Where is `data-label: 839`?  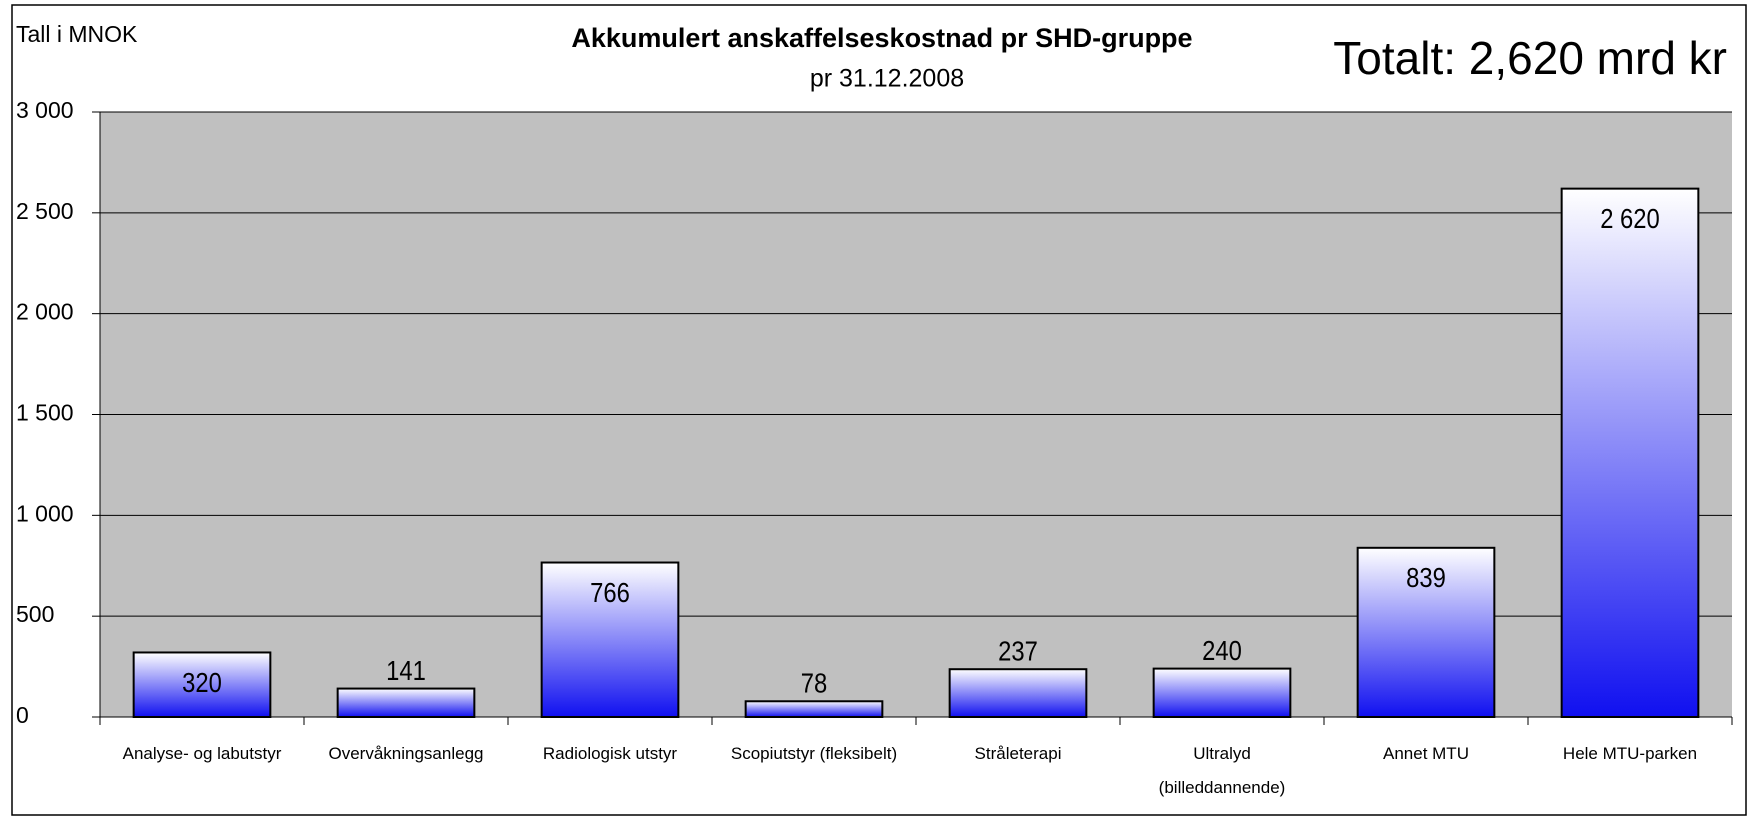 data-label: 839 is located at coordinates (1426, 577).